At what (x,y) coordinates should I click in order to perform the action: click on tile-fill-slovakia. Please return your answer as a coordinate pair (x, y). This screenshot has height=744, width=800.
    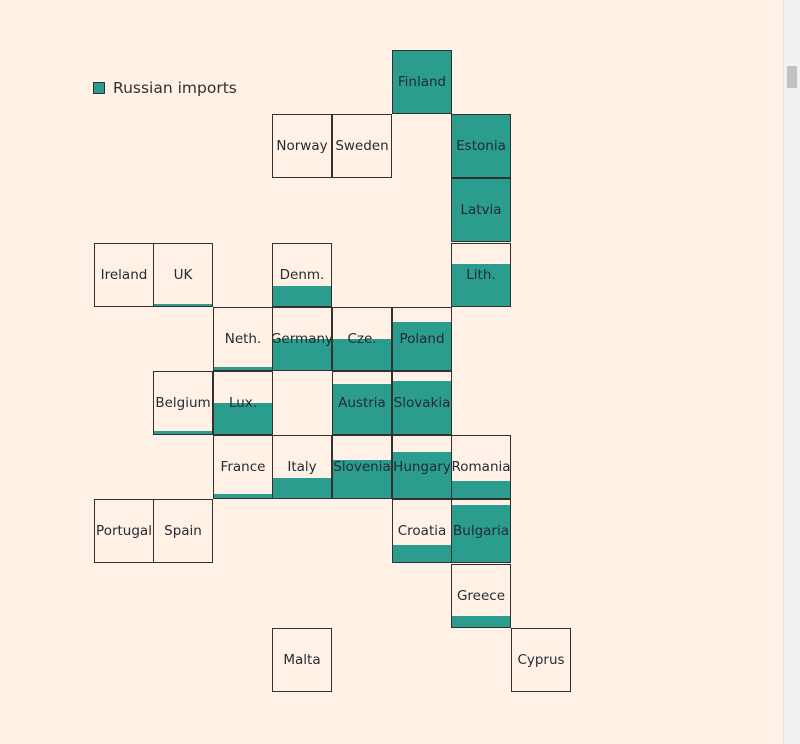
    Looking at the image, I should click on (422, 407).